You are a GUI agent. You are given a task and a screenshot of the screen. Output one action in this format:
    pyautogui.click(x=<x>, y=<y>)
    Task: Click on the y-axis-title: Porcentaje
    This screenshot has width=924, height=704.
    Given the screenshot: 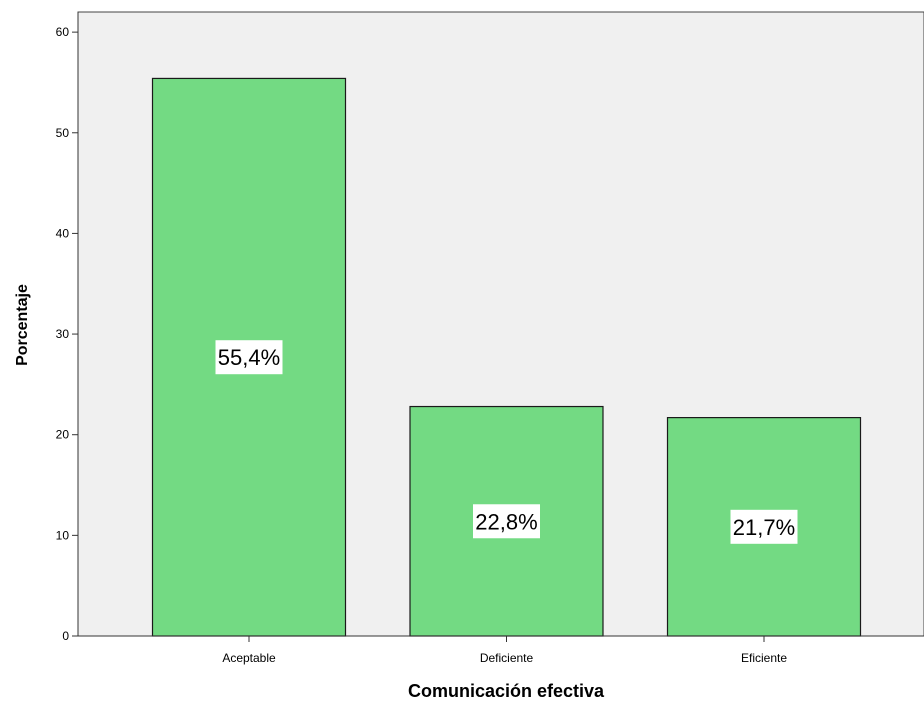 What is the action you would take?
    pyautogui.click(x=22, y=325)
    